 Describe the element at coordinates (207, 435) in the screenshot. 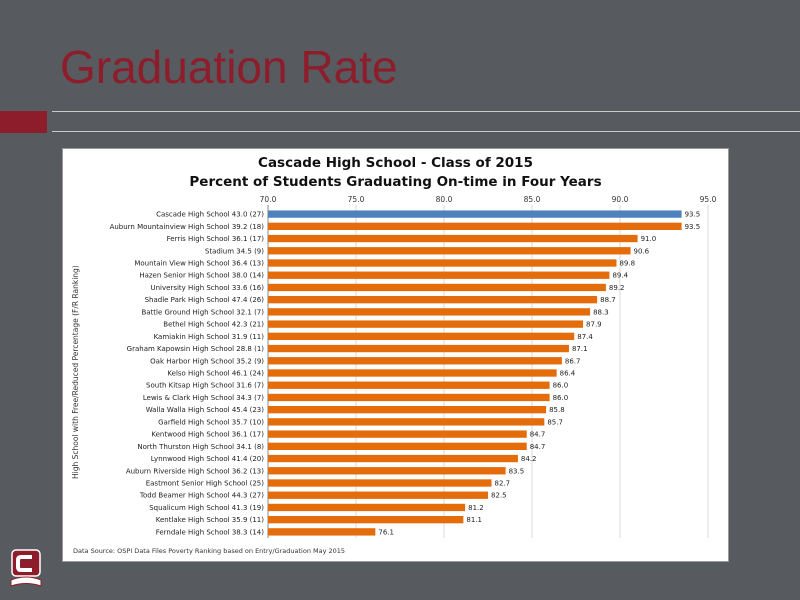

I see `category-label: Kentwood High School 36.1 (17)` at that location.